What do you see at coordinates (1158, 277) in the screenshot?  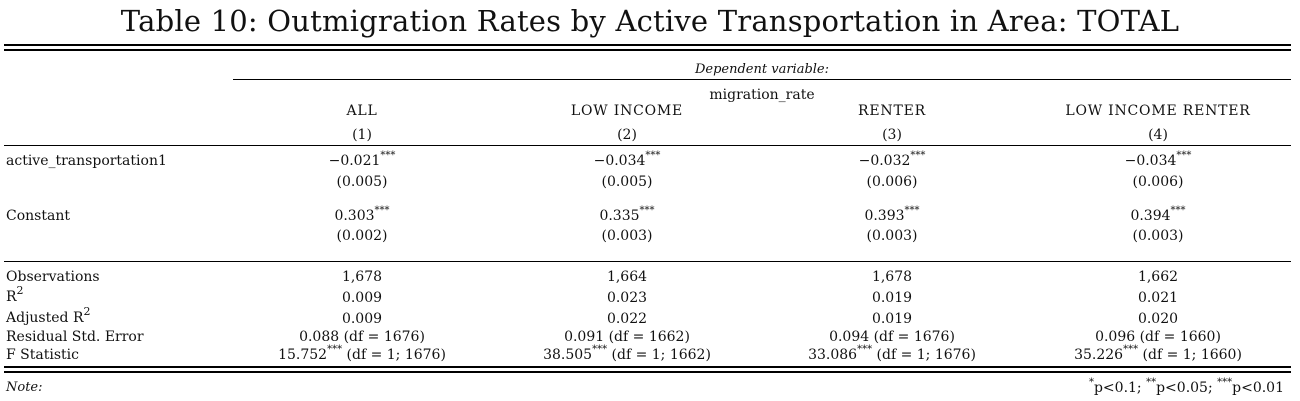 I see `observations-4: 1,662` at bounding box center [1158, 277].